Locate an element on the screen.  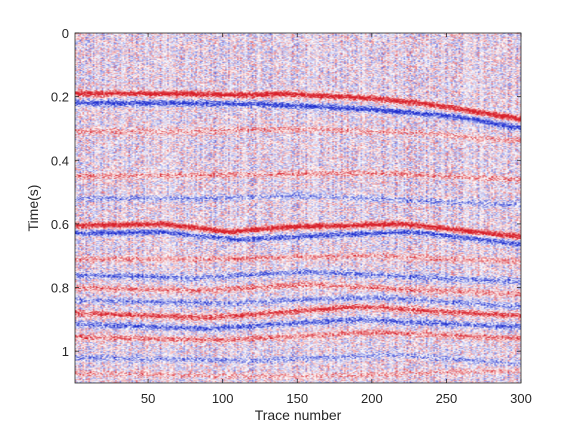
y-tick-label: 1 is located at coordinates (65, 351).